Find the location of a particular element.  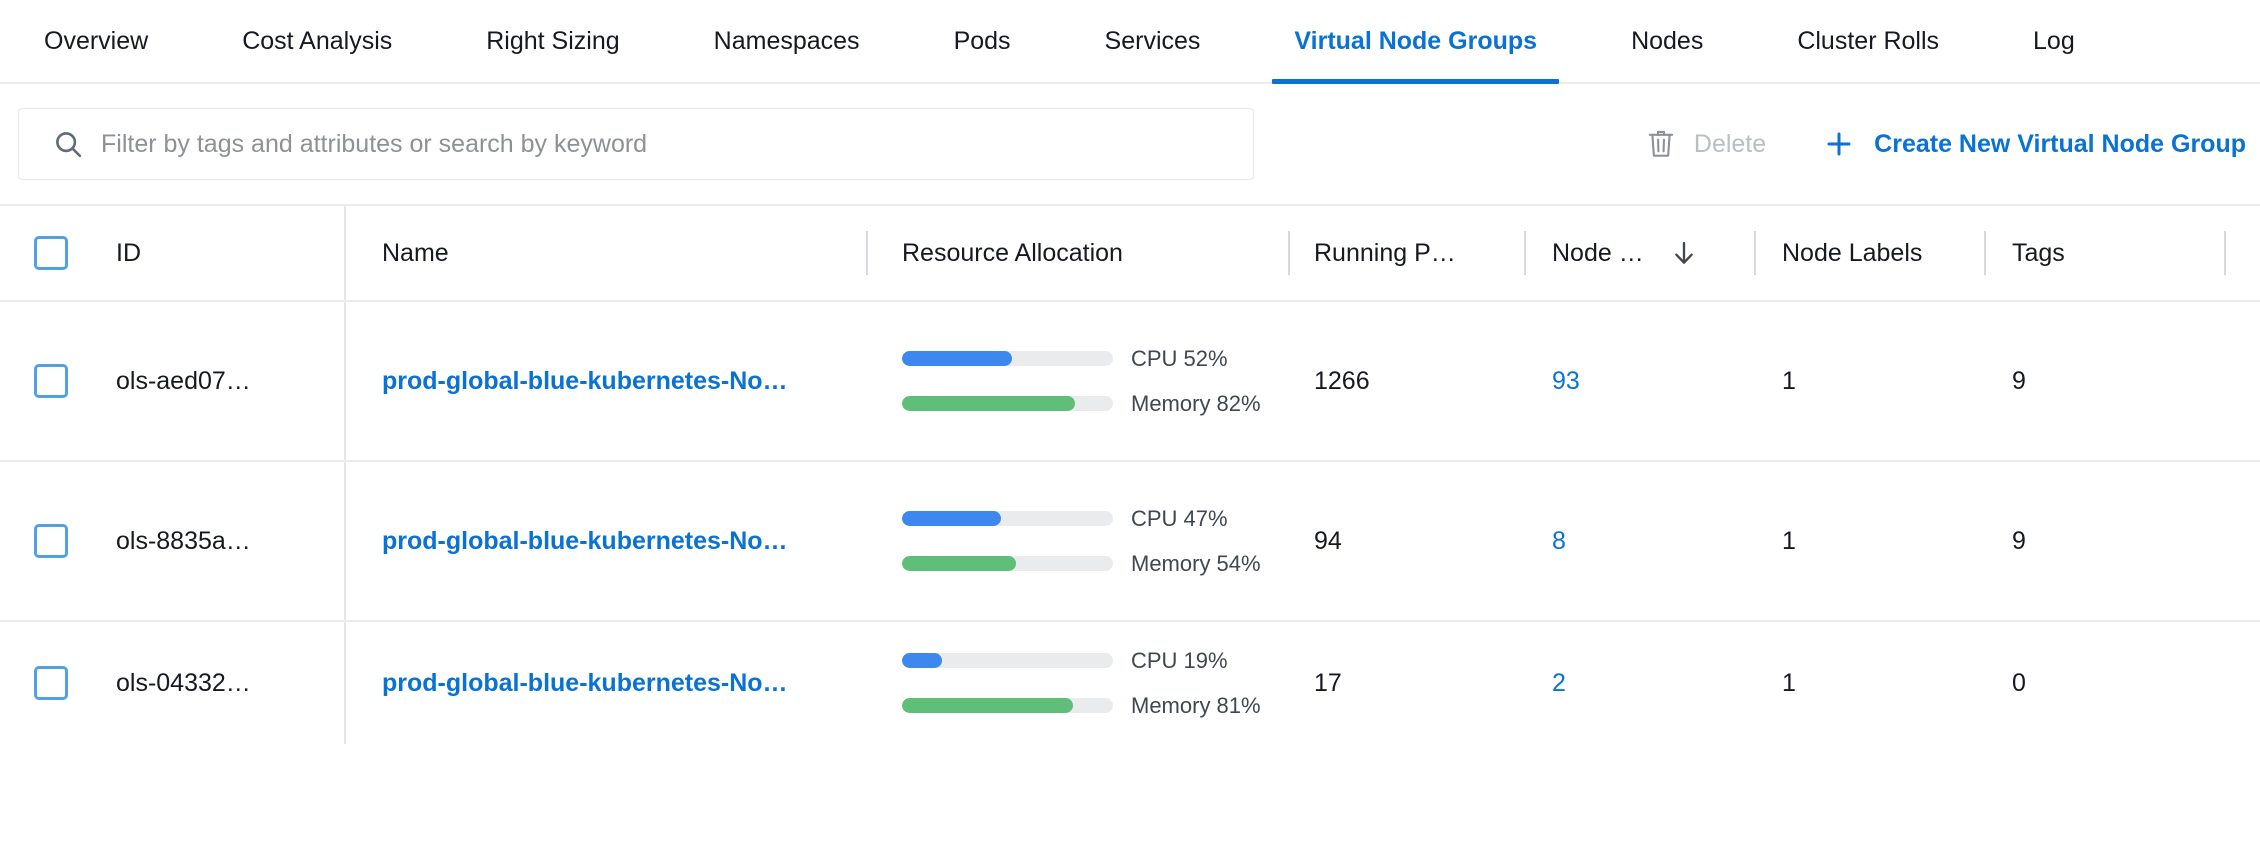

tab-label: Namespaces is located at coordinates (786, 41).